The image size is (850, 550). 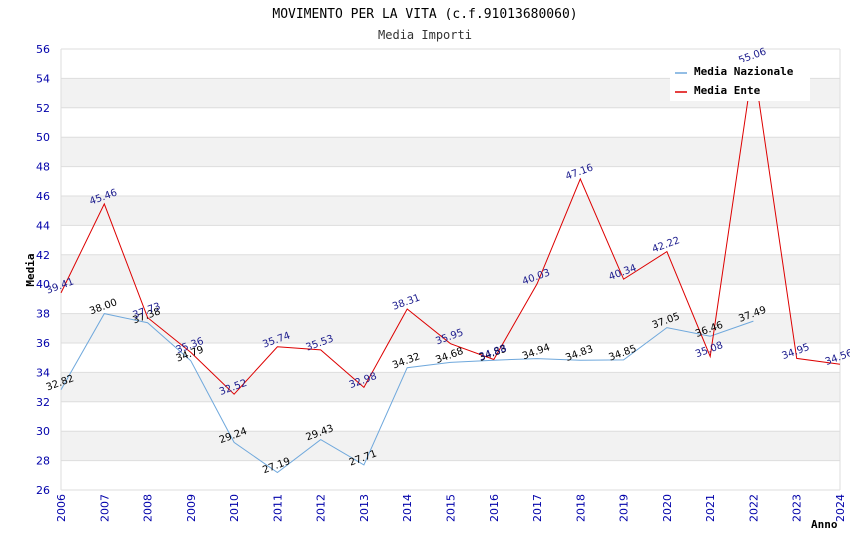 What do you see at coordinates (30, 269) in the screenshot?
I see `y-axis-label: Media` at bounding box center [30, 269].